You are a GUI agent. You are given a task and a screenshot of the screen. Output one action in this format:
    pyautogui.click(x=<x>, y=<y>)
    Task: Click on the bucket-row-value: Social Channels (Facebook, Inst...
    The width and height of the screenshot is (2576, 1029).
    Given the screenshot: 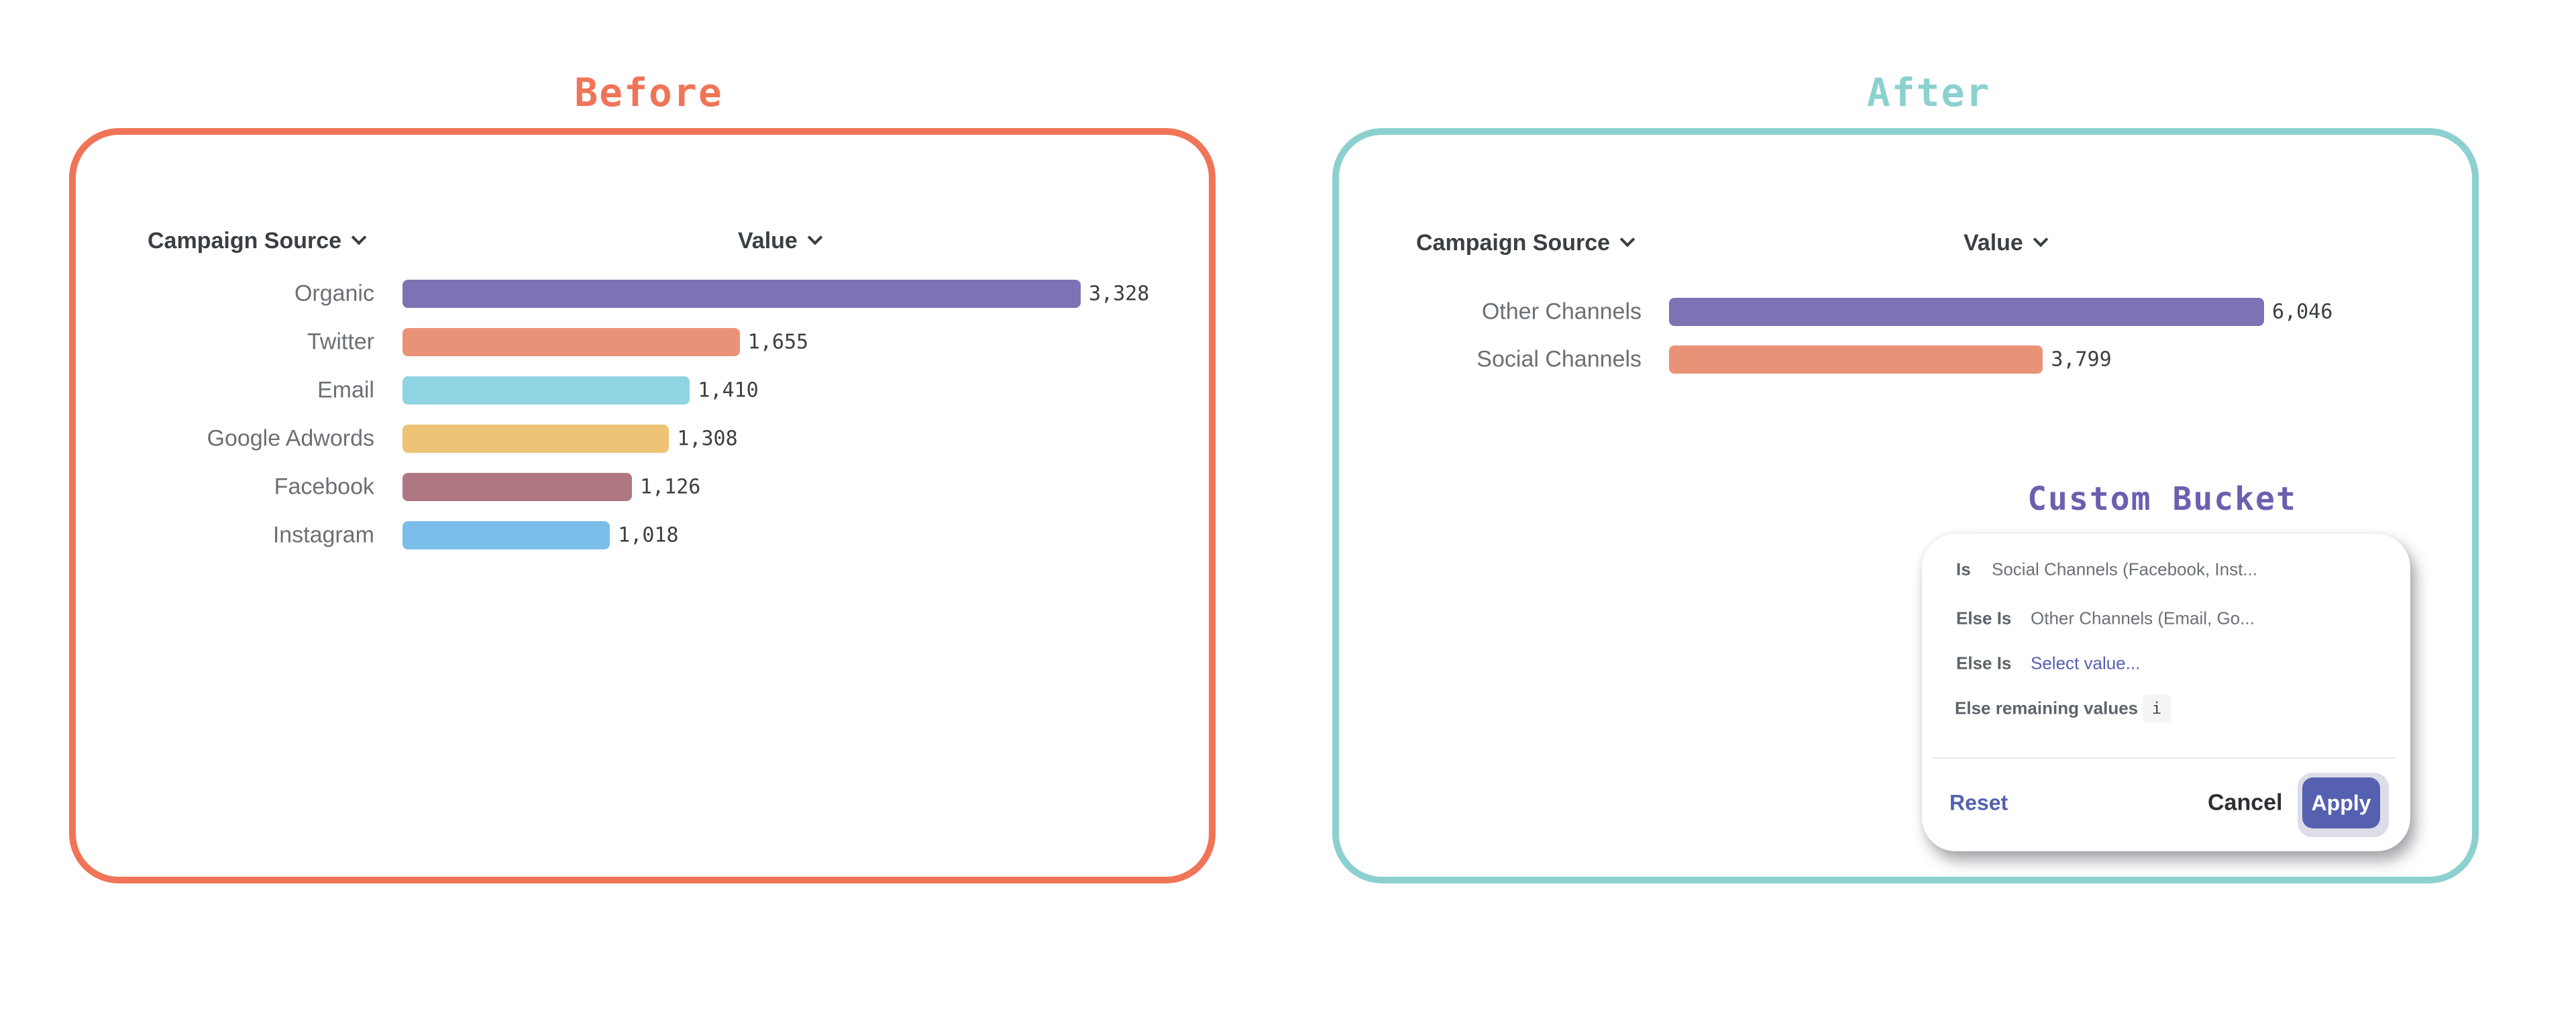 What is the action you would take?
    pyautogui.click(x=2124, y=569)
    